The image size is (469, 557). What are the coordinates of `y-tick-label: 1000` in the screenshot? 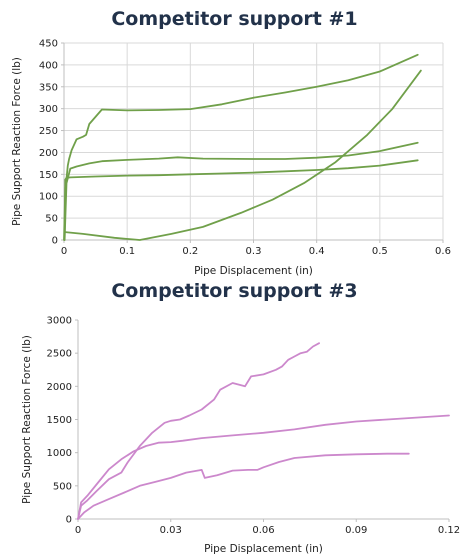 It's located at (59, 453).